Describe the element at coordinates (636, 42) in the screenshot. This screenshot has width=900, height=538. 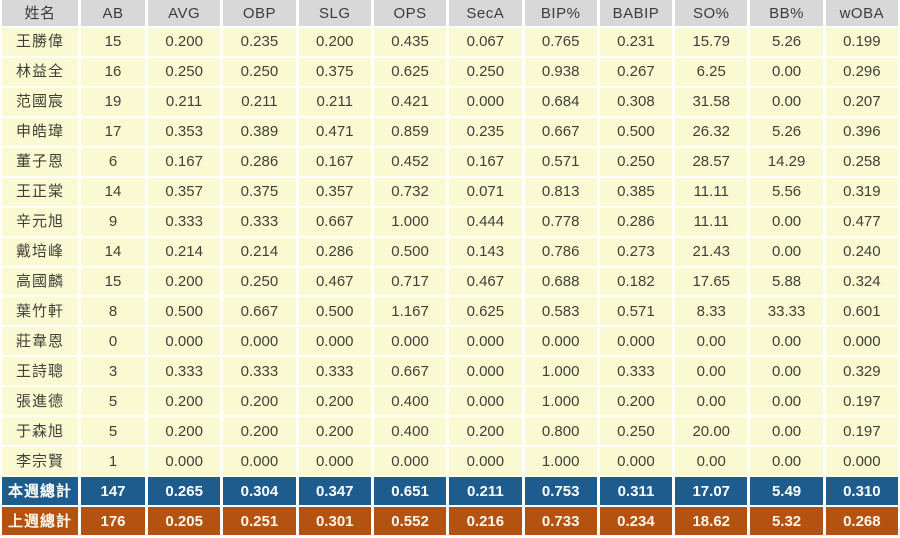
I see `stat-cell: 0.231` at that location.